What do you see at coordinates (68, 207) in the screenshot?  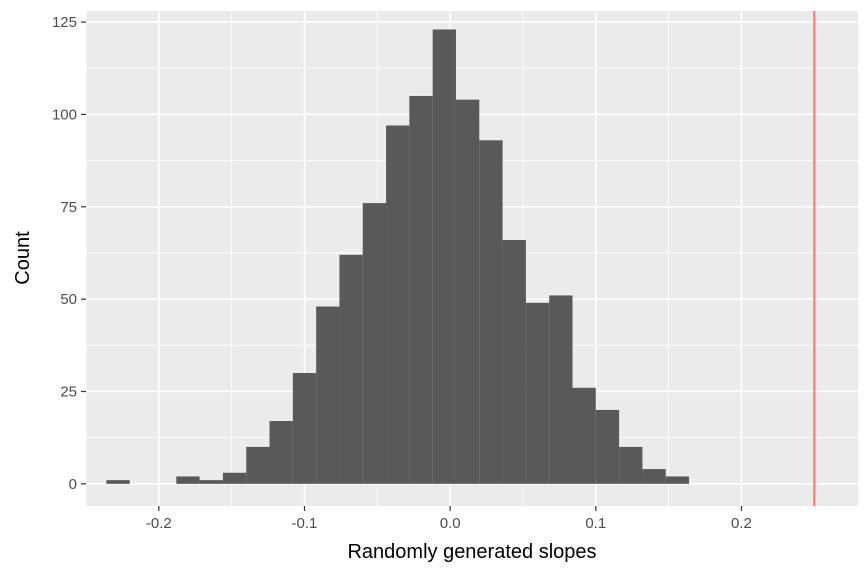 I see `y-tick-label: 75` at bounding box center [68, 207].